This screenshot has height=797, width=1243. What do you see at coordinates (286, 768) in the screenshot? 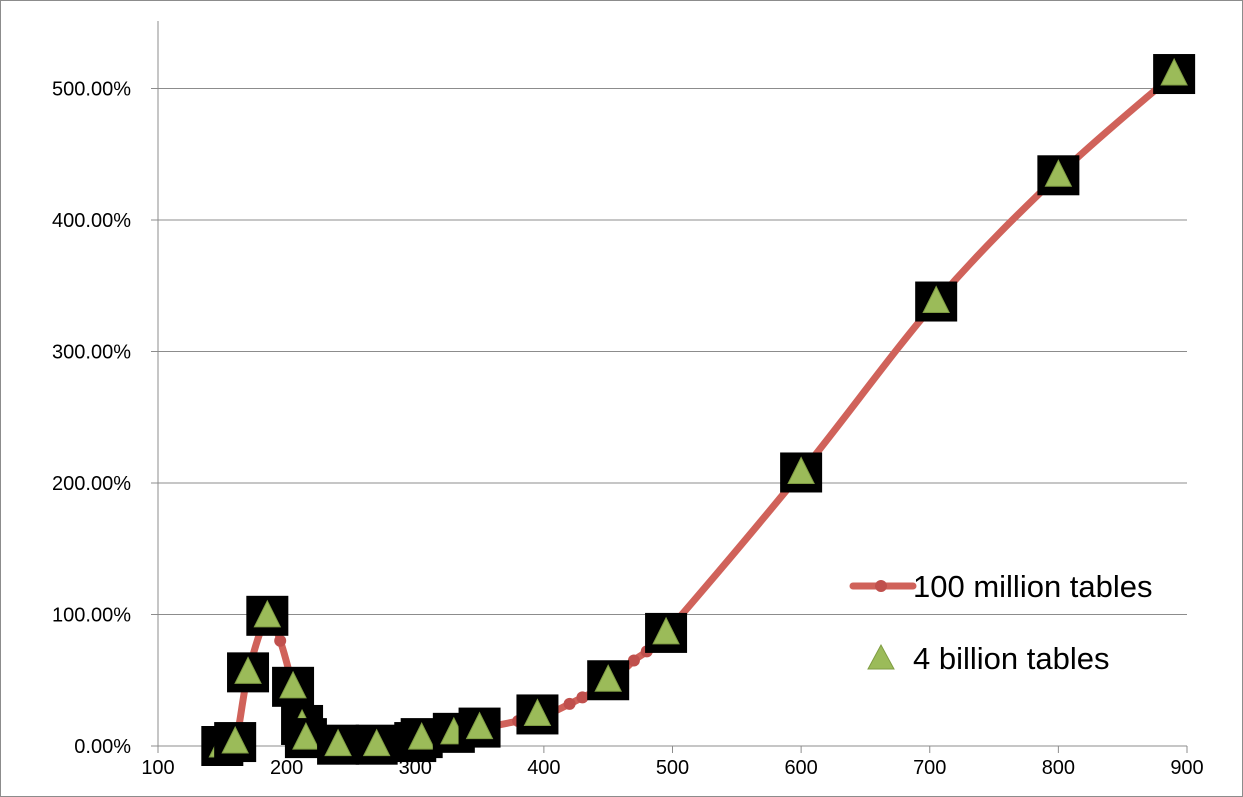
I see `x-tick-label: 200` at bounding box center [286, 768].